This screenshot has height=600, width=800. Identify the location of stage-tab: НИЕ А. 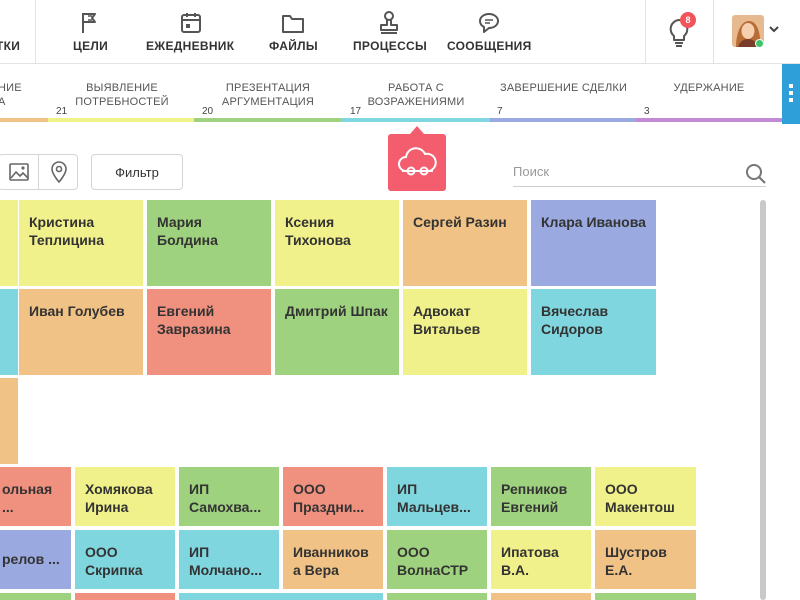
(24, 94).